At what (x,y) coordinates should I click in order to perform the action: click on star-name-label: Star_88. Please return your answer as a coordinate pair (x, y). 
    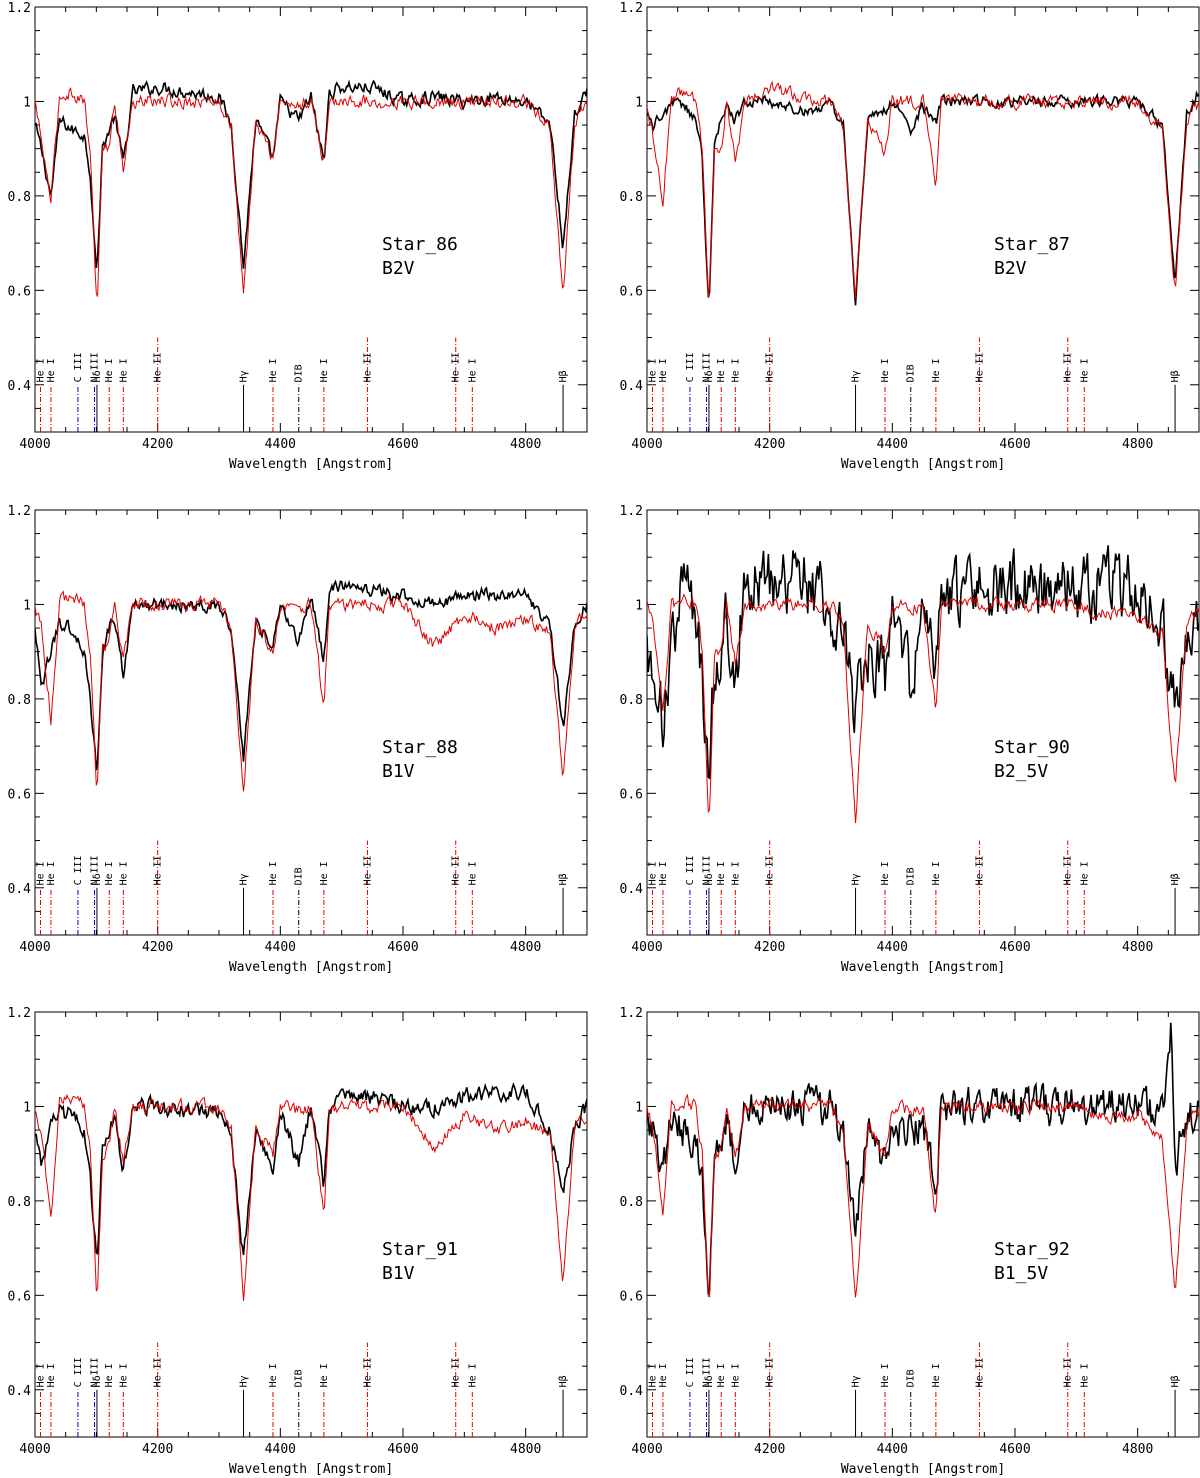
    Looking at the image, I should click on (420, 747).